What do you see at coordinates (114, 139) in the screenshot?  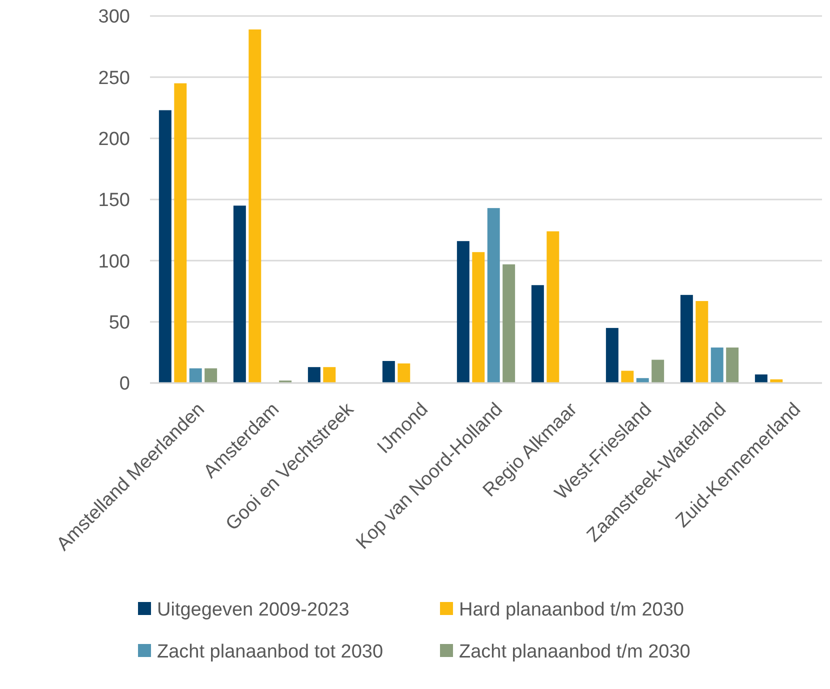 I see `y-tick-label: 200` at bounding box center [114, 139].